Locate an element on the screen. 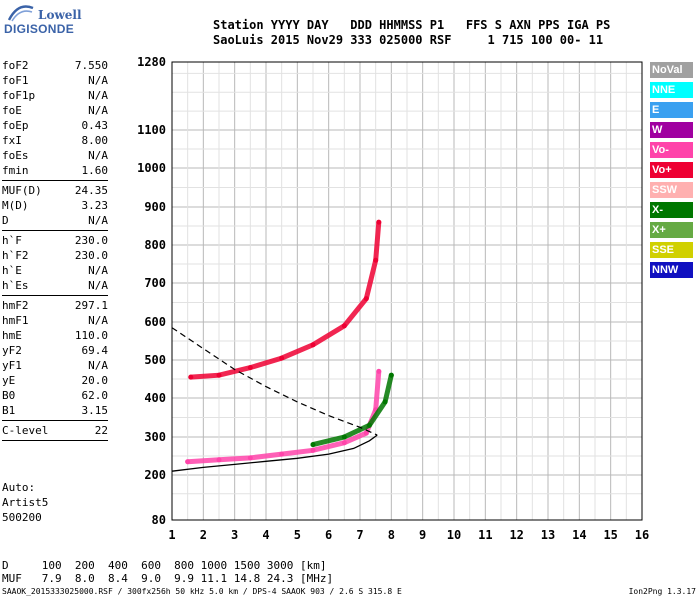 This screenshot has height=600, width=700. param-row: yE 20.0 is located at coordinates (55, 380).